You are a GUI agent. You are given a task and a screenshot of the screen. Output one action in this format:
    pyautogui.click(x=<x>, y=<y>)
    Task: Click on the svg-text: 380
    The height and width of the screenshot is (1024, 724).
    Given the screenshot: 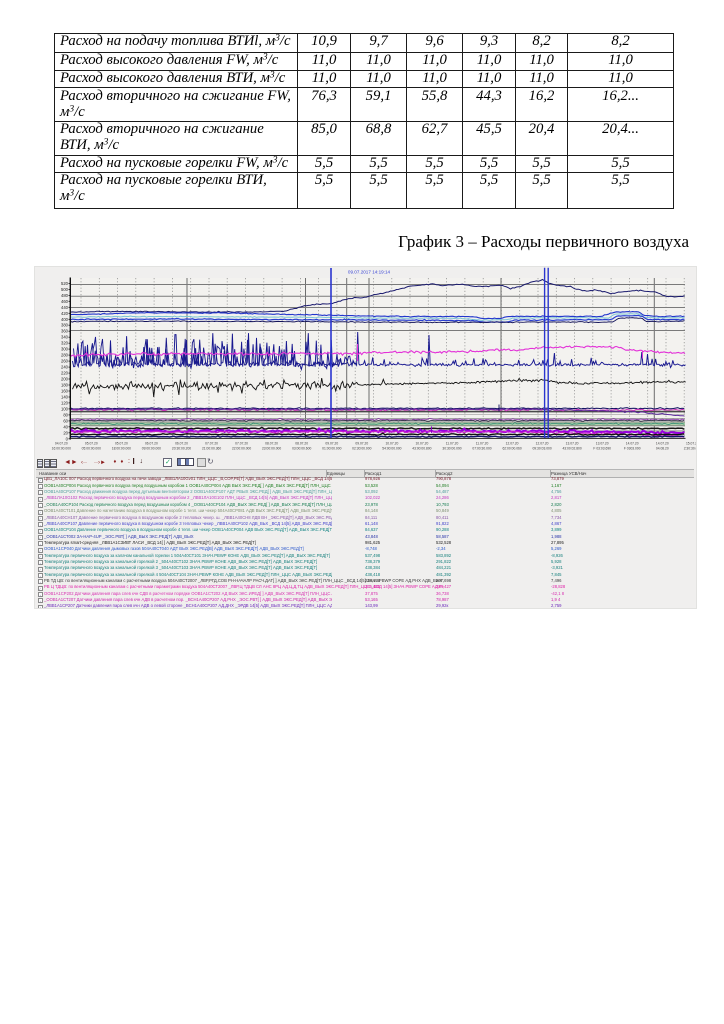 What is the action you would take?
    pyautogui.click(x=65, y=325)
    